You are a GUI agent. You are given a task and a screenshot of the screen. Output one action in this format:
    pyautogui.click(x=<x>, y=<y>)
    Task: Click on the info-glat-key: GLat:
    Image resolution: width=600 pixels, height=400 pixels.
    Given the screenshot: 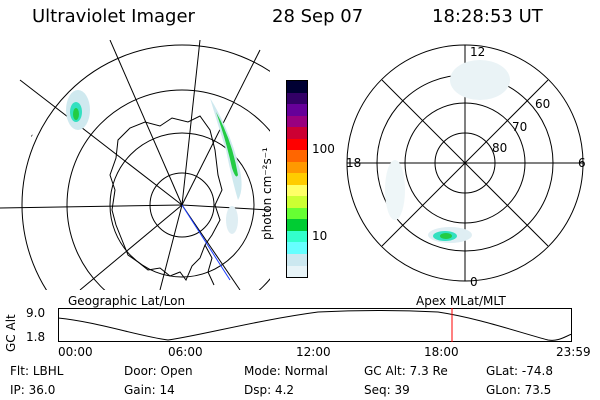 What is the action you would take?
    pyautogui.click(x=502, y=371)
    